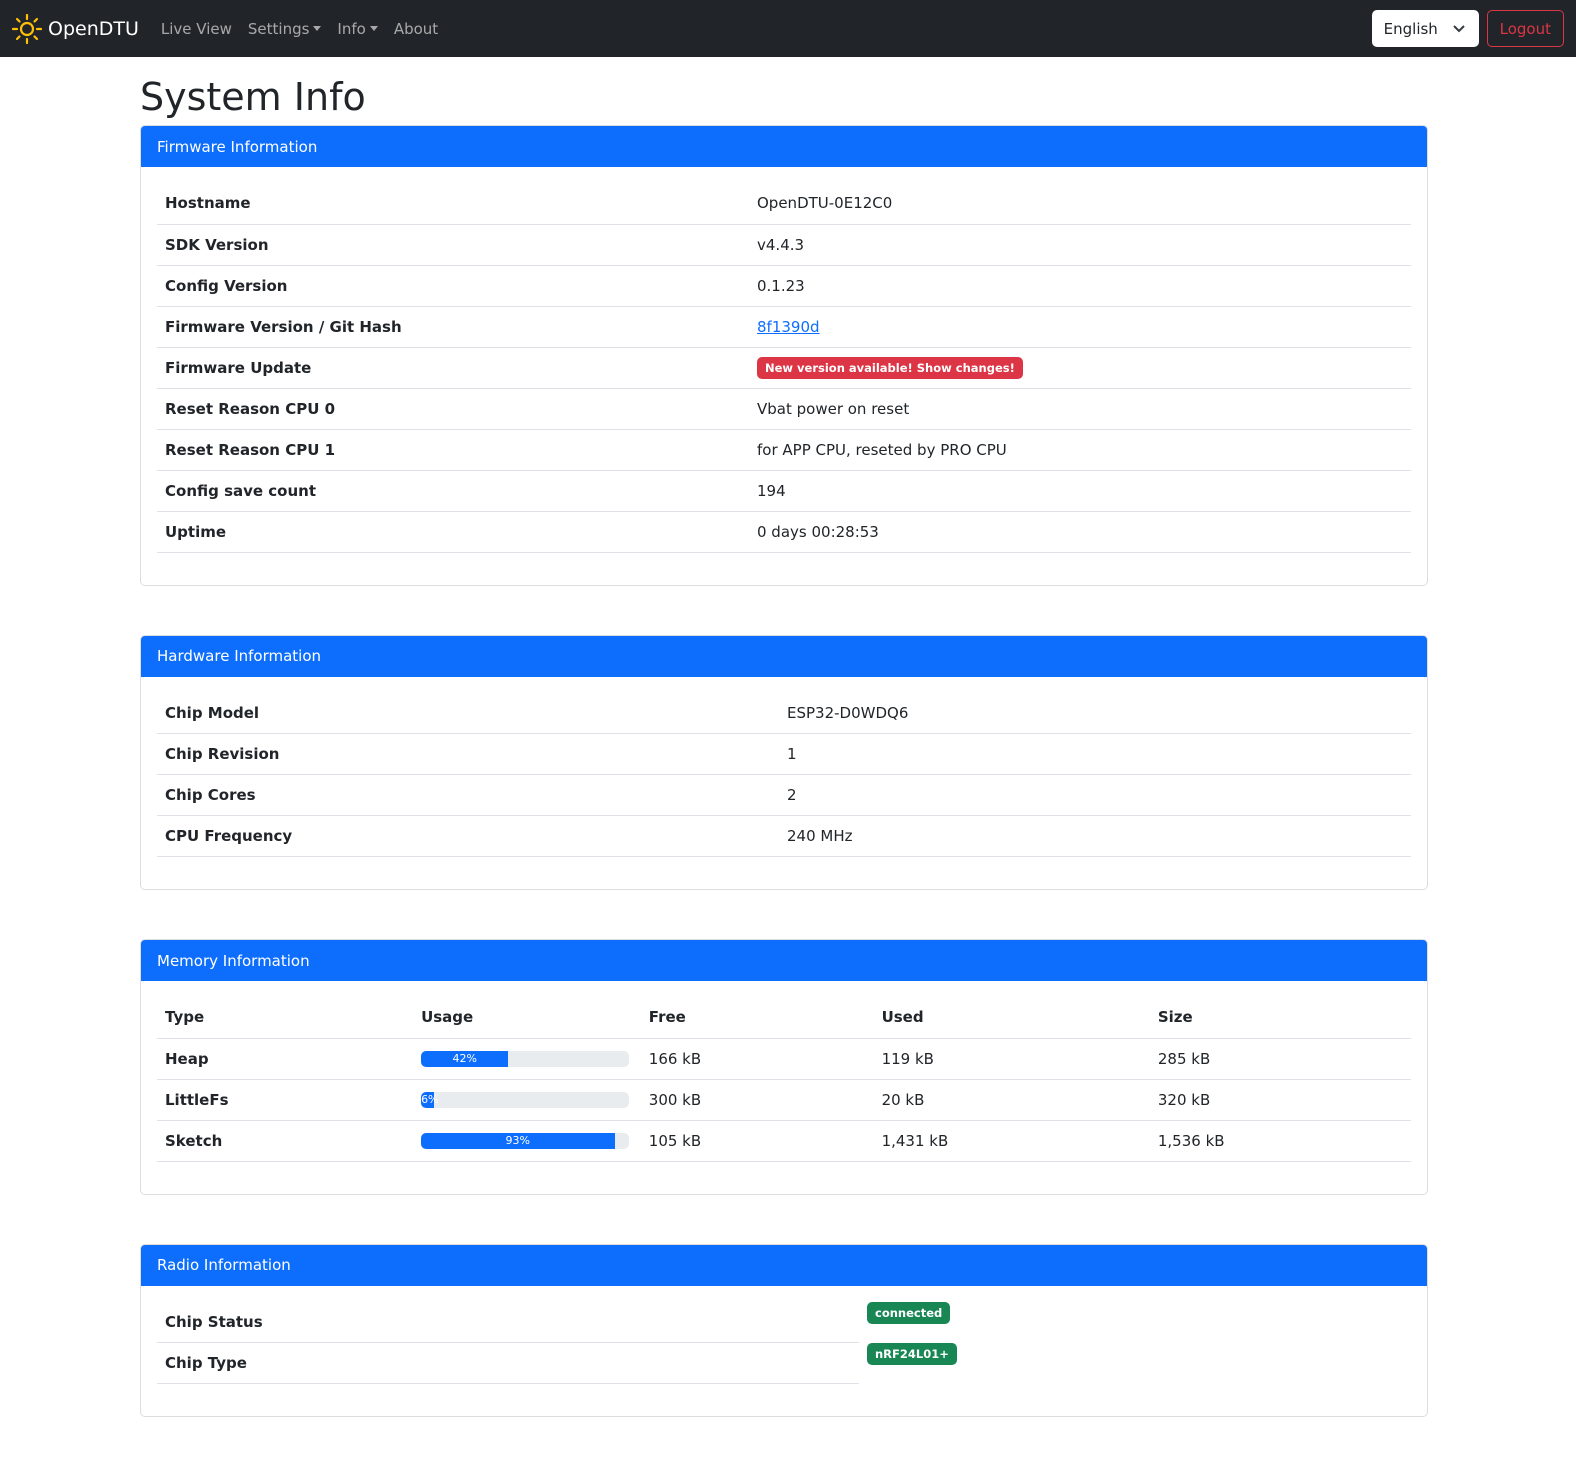 The width and height of the screenshot is (1576, 1466). Describe the element at coordinates (792, 754) in the screenshot. I see `row-value: 1` at that location.